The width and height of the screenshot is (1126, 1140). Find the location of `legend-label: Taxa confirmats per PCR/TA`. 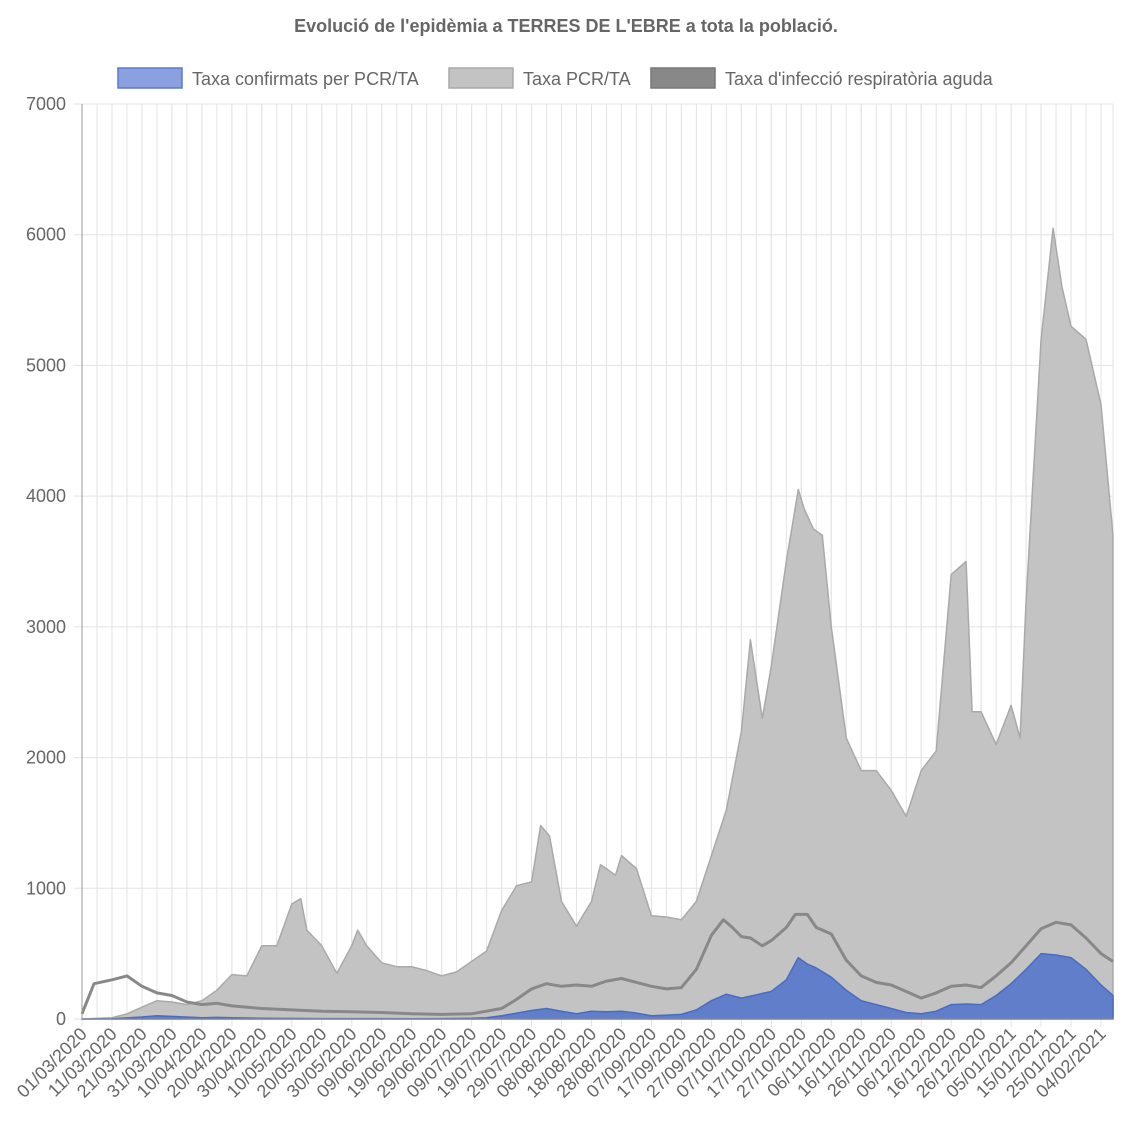

legend-label: Taxa confirmats per PCR/TA is located at coordinates (305, 79).